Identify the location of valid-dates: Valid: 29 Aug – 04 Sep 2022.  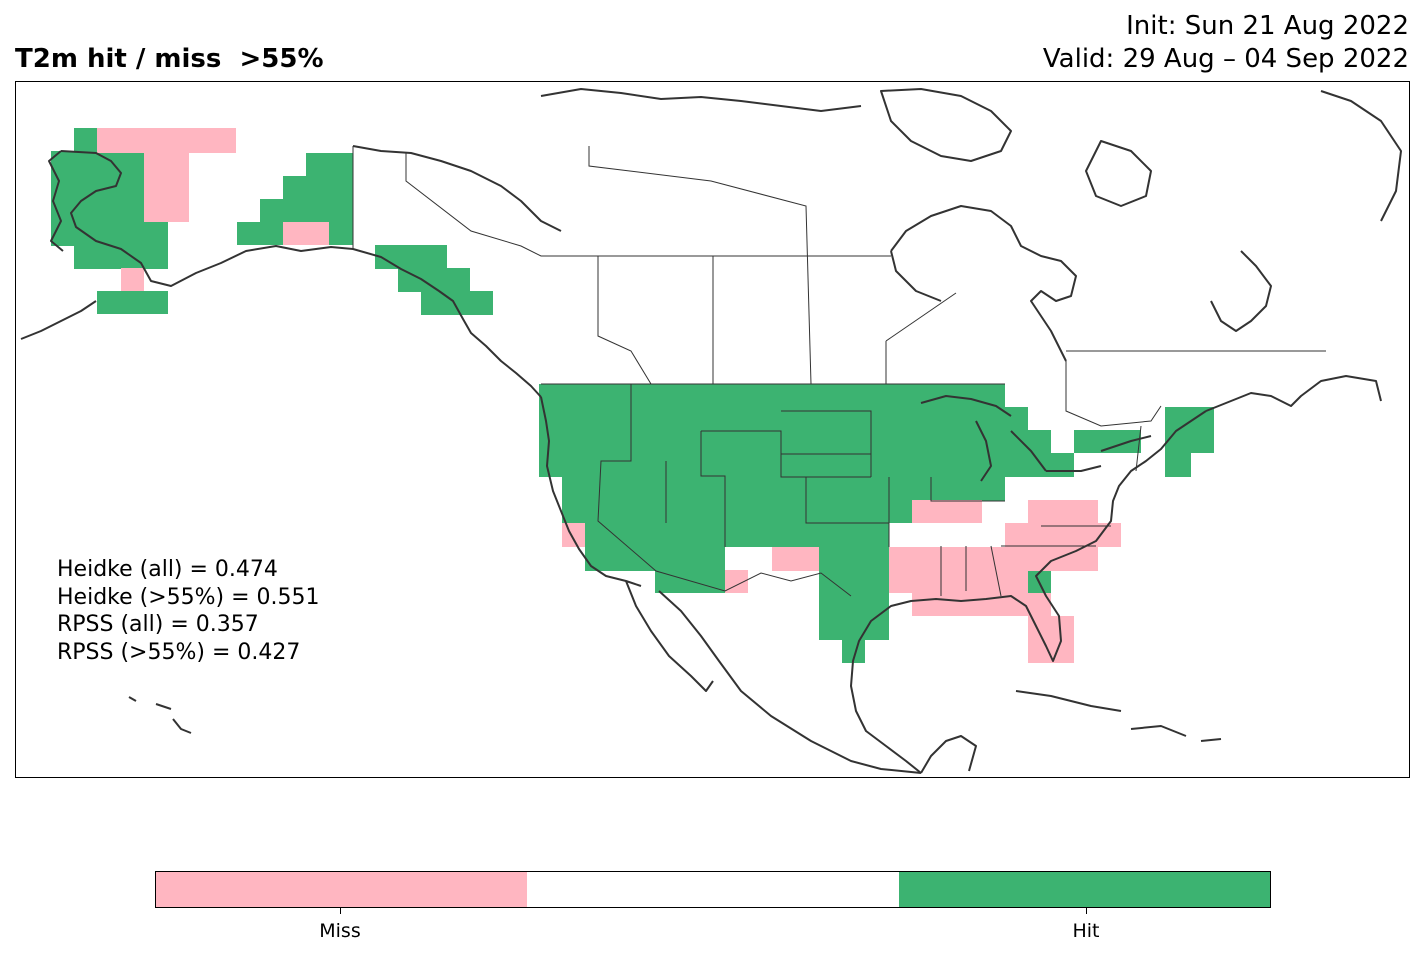
(1225, 59).